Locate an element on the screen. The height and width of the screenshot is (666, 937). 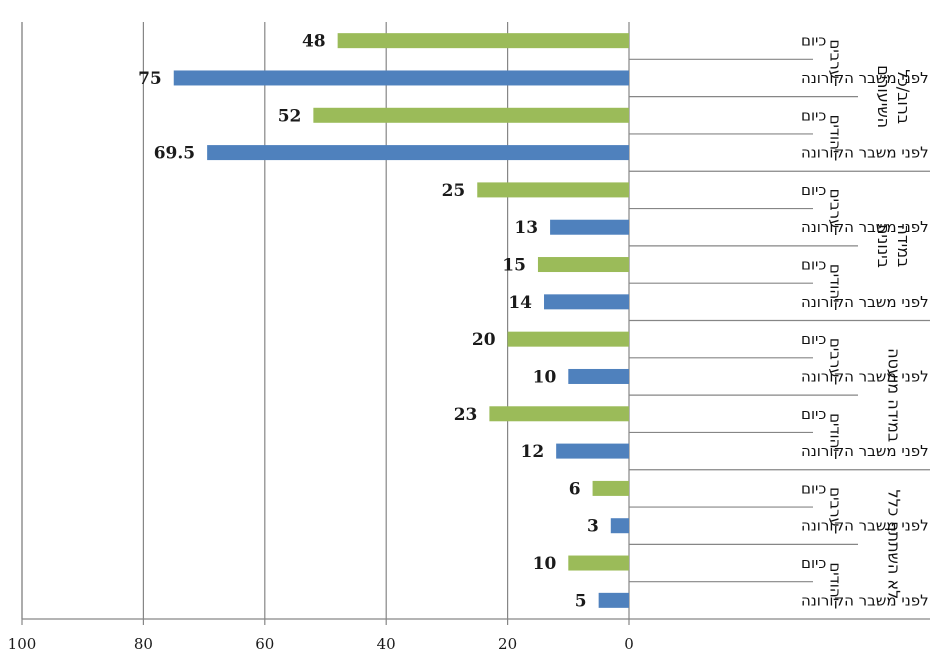
value-label: 23 is located at coordinates (466, 415).